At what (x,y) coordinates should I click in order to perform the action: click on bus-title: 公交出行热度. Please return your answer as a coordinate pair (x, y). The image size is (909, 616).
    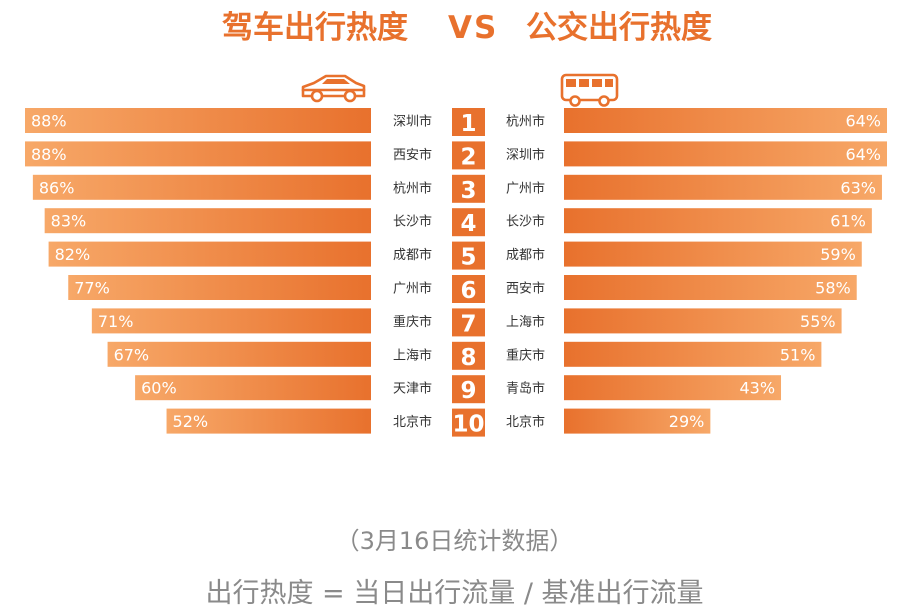
    Looking at the image, I should click on (619, 28).